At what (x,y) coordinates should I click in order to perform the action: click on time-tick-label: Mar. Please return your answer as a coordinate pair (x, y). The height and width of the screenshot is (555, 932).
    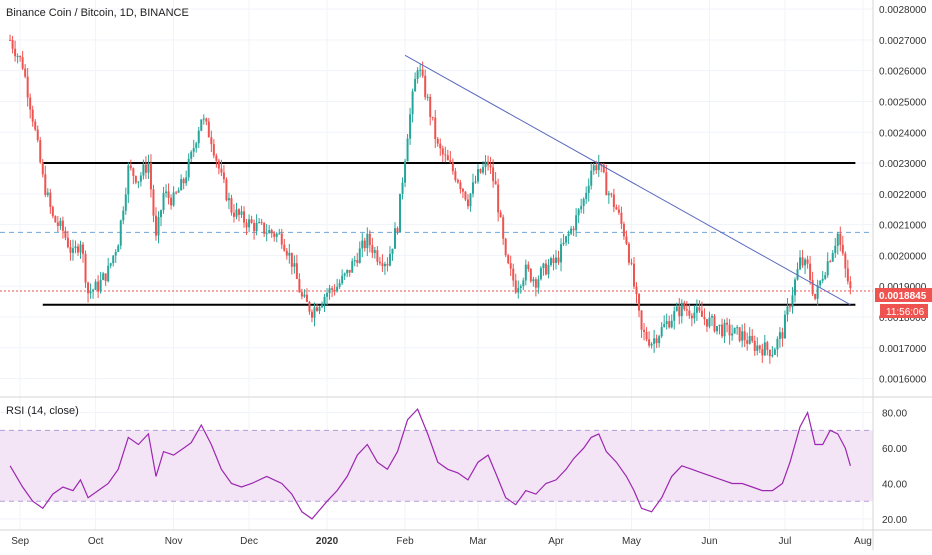
    Looking at the image, I should click on (478, 541).